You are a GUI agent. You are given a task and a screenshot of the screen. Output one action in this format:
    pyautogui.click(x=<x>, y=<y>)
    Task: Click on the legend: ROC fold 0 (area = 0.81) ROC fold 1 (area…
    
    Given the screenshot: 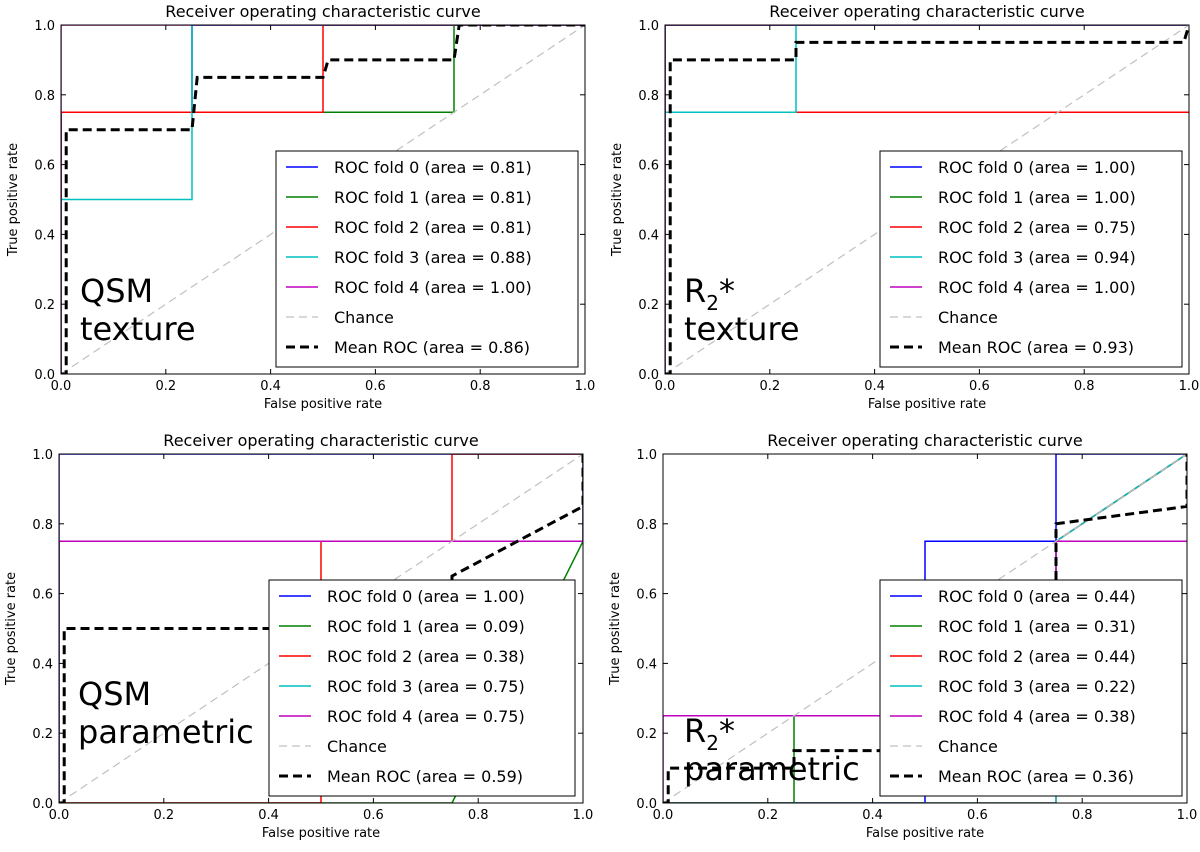 What is the action you would take?
    pyautogui.click(x=427, y=259)
    